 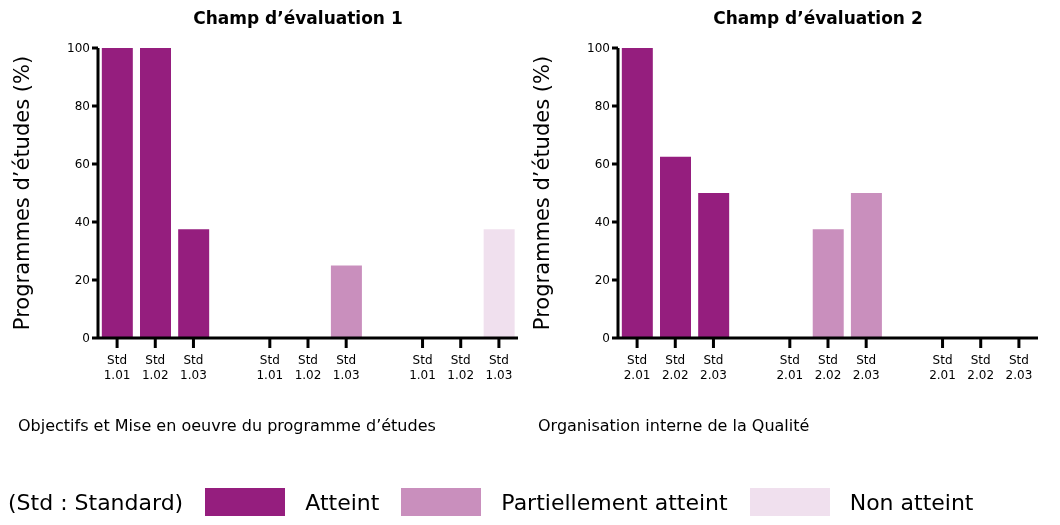 What do you see at coordinates (674, 425) in the screenshot?
I see `x-axis-title: Organisation interne de la Qualité` at bounding box center [674, 425].